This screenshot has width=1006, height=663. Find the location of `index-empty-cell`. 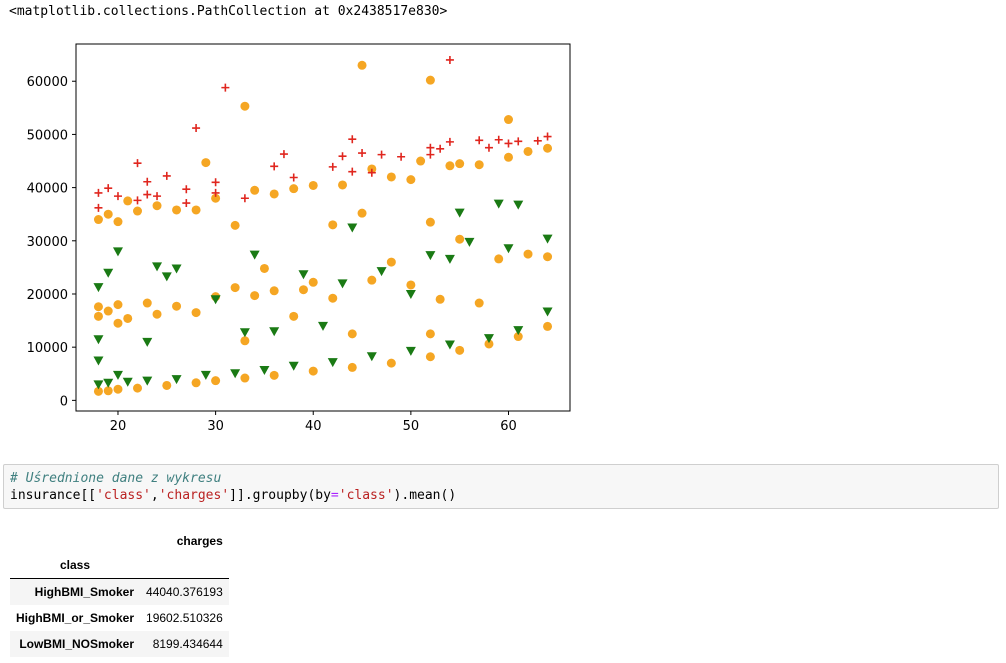

index-empty-cell is located at coordinates (184, 565).